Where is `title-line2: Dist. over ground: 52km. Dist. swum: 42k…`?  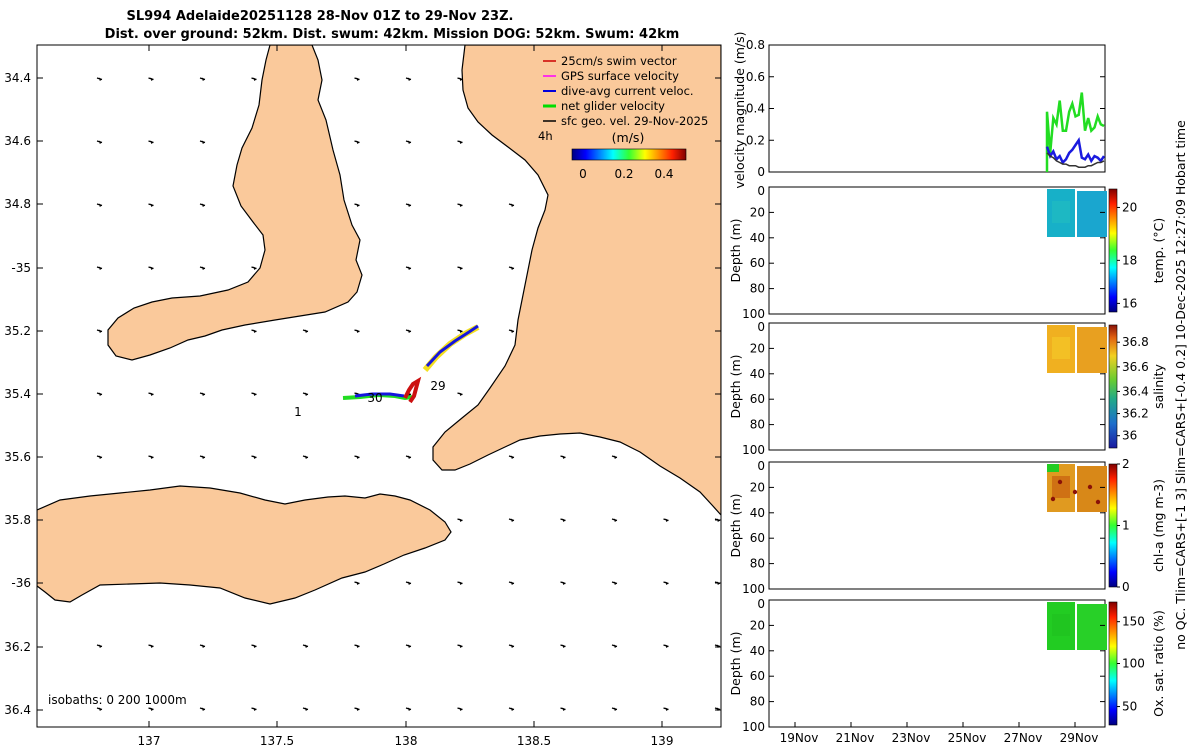
title-line2: Dist. over ground: 52km. Dist. swum: 42k… is located at coordinates (392, 34).